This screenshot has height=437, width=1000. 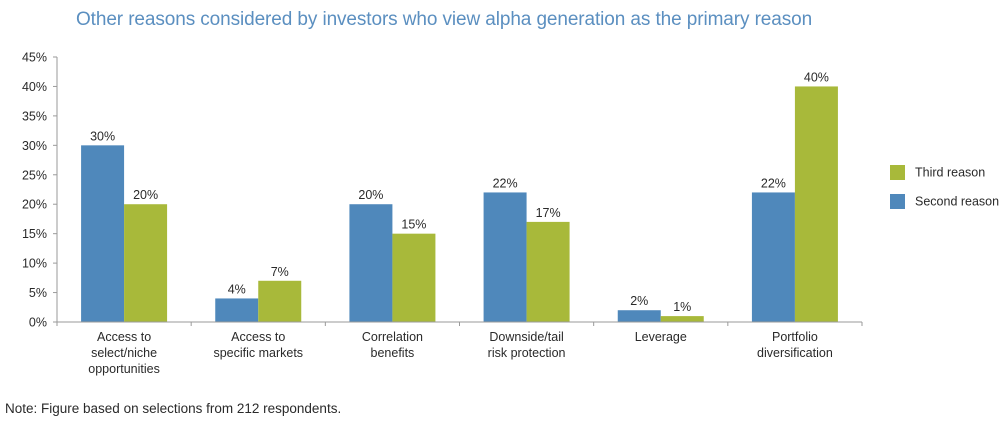 What do you see at coordinates (280, 272) in the screenshot?
I see `data-label: 7%` at bounding box center [280, 272].